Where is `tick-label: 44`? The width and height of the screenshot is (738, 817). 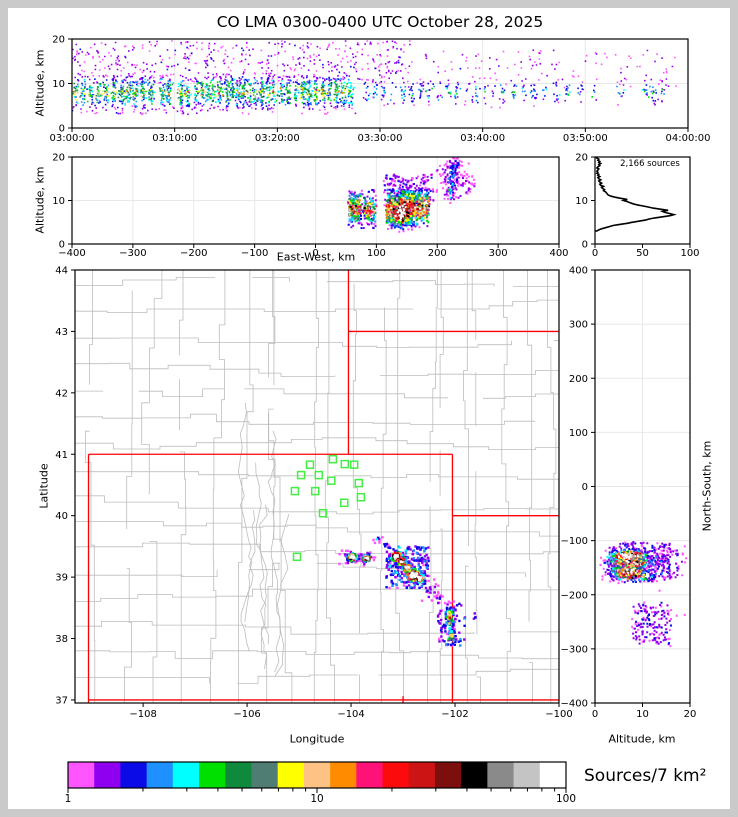
tick-label: 44 is located at coordinates (61, 271).